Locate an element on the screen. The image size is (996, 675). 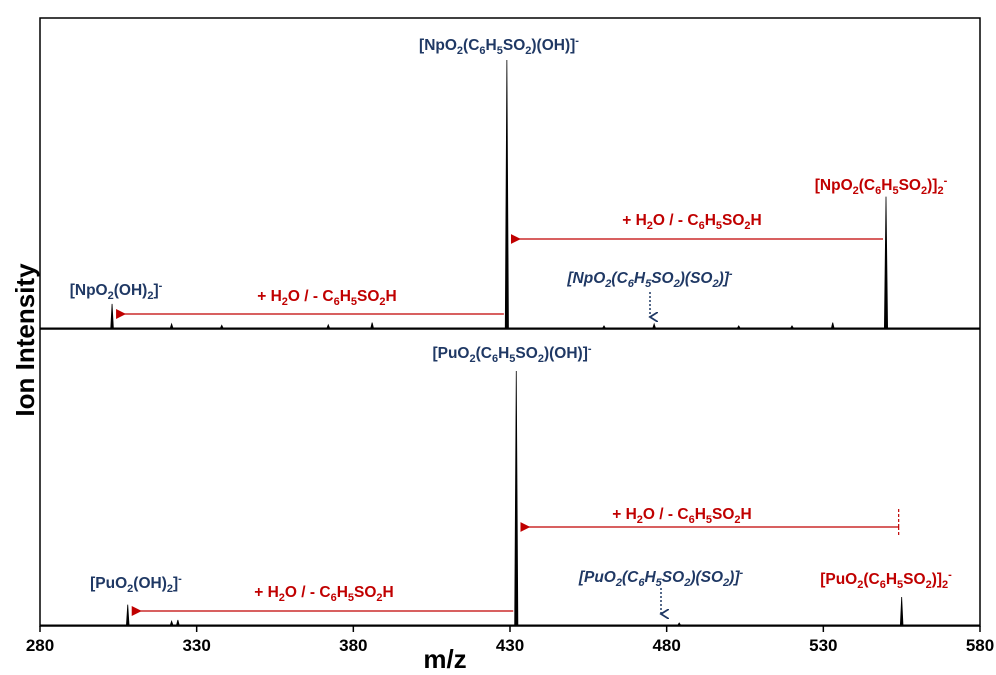
peak-annotation-pu-arrow-label-1: + H2O / - C6H5SO2H is located at coordinates (682, 516).